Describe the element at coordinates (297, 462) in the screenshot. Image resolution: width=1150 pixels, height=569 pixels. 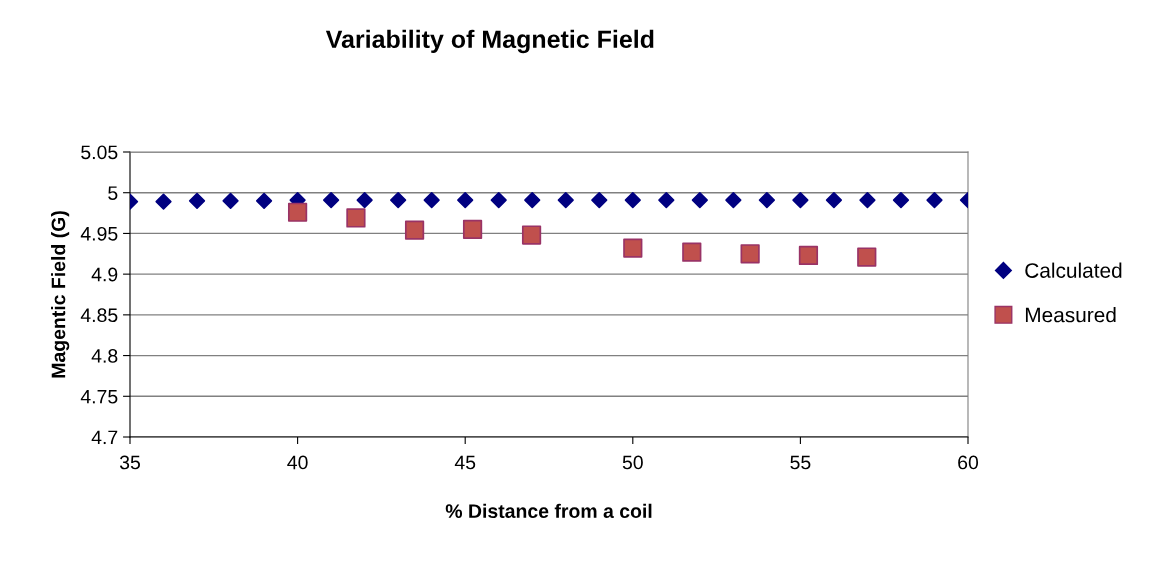
I see `x-tick-label: 40` at that location.